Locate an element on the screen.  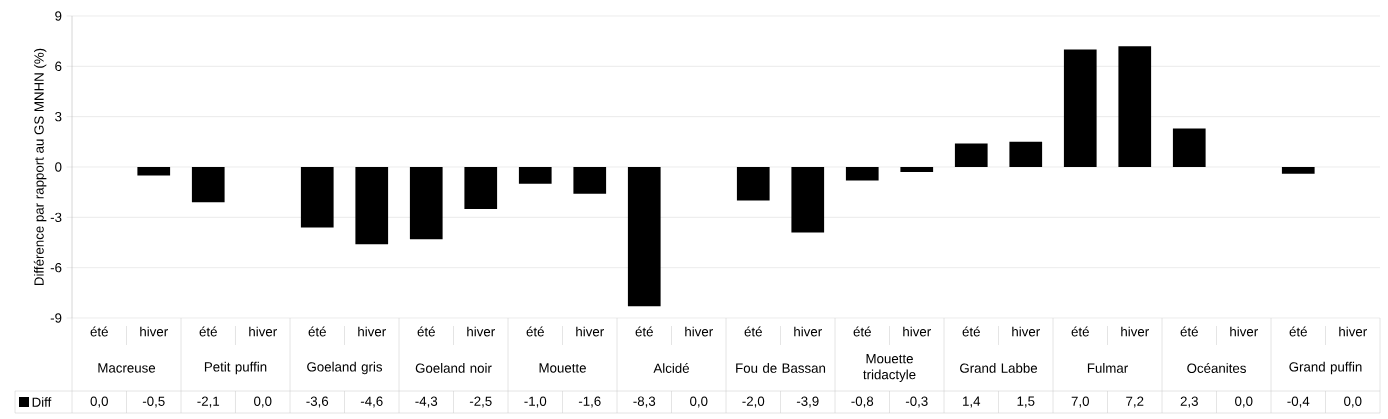
y-tick-label: -9 is located at coordinates (56, 318).